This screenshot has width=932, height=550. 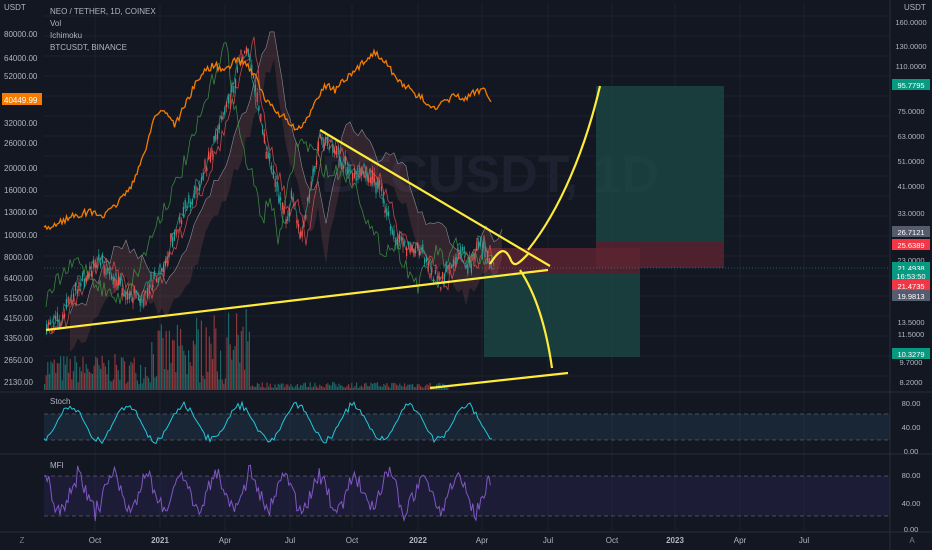 I want to click on left-axis-tick: 64000.00, so click(x=21, y=58).